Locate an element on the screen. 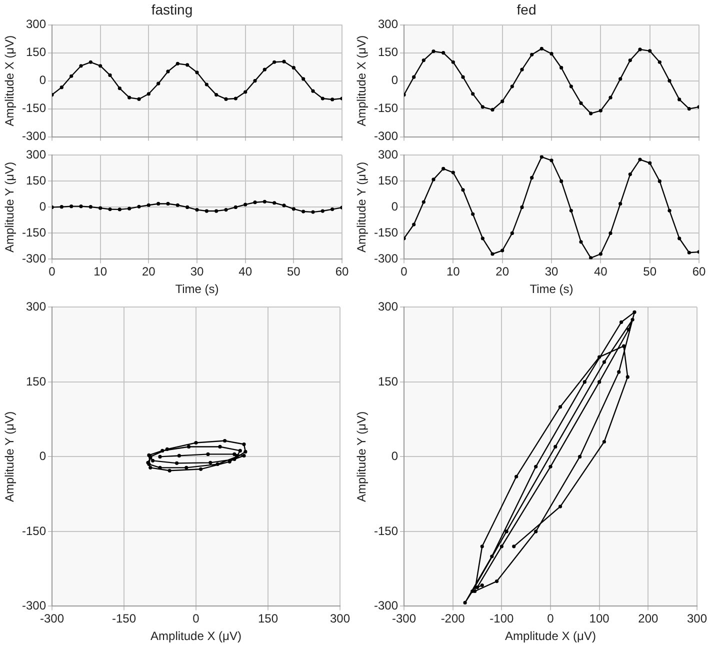 Image resolution: width=709 pixels, height=645 pixels. x-tick-label: -100 is located at coordinates (502, 619).